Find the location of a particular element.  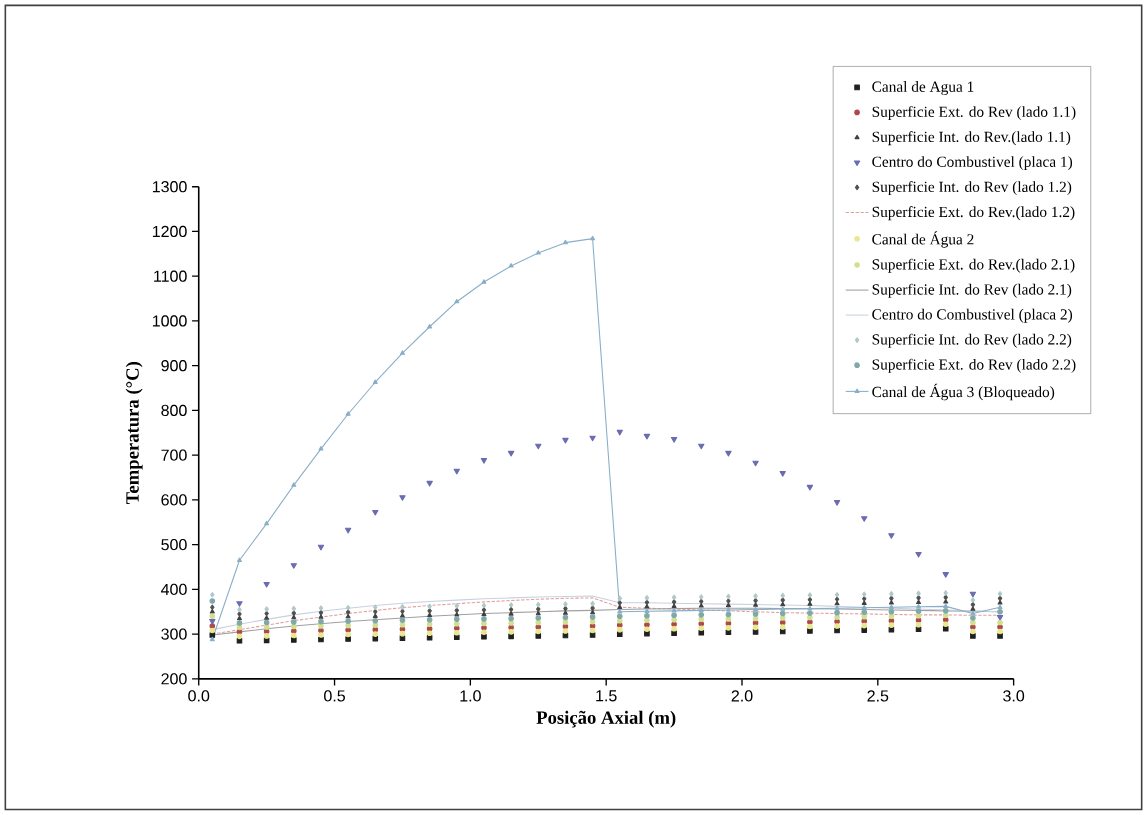

x-tick-label: 0.5 is located at coordinates (334, 696).